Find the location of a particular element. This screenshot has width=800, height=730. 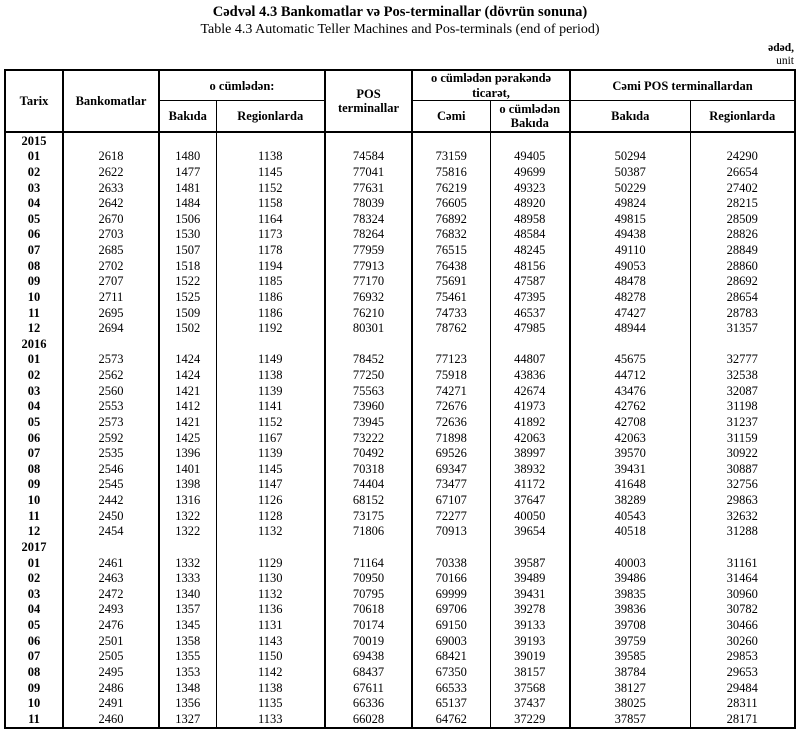

value-cell: 70618 is located at coordinates (368, 609).